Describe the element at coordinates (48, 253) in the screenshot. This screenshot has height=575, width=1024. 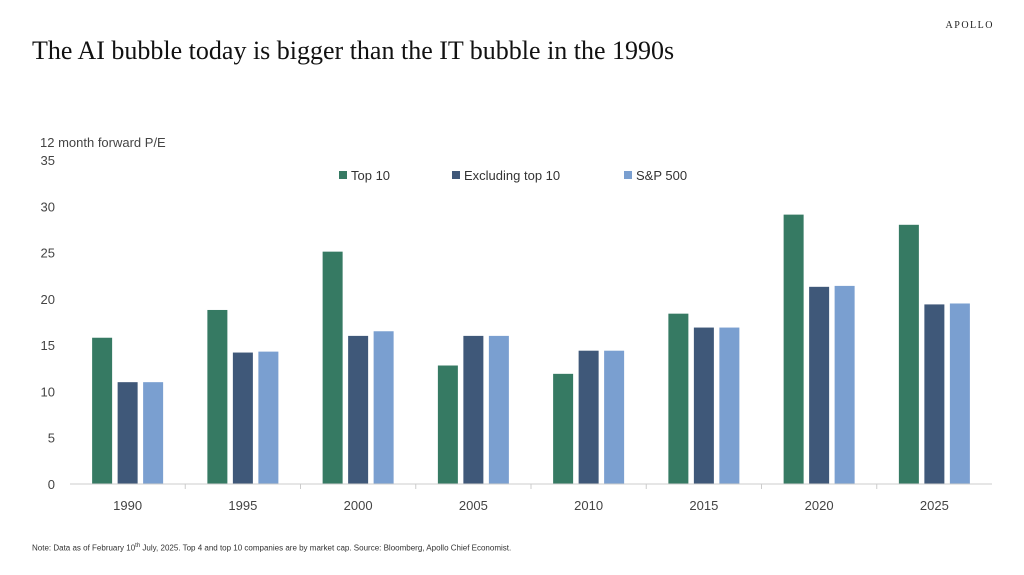
I see `y-tick-label: 25` at that location.